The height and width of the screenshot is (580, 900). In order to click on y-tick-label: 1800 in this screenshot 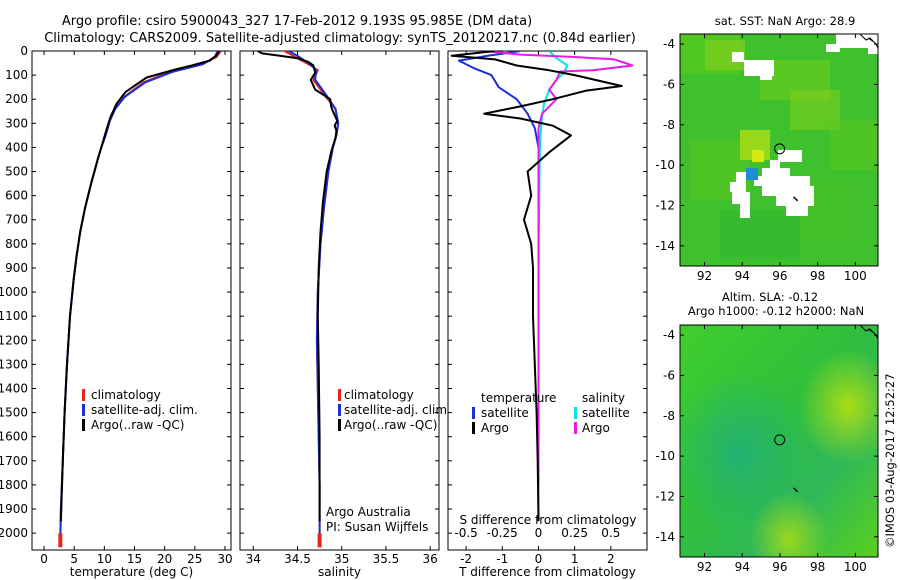, I will do `click(14, 485)`.